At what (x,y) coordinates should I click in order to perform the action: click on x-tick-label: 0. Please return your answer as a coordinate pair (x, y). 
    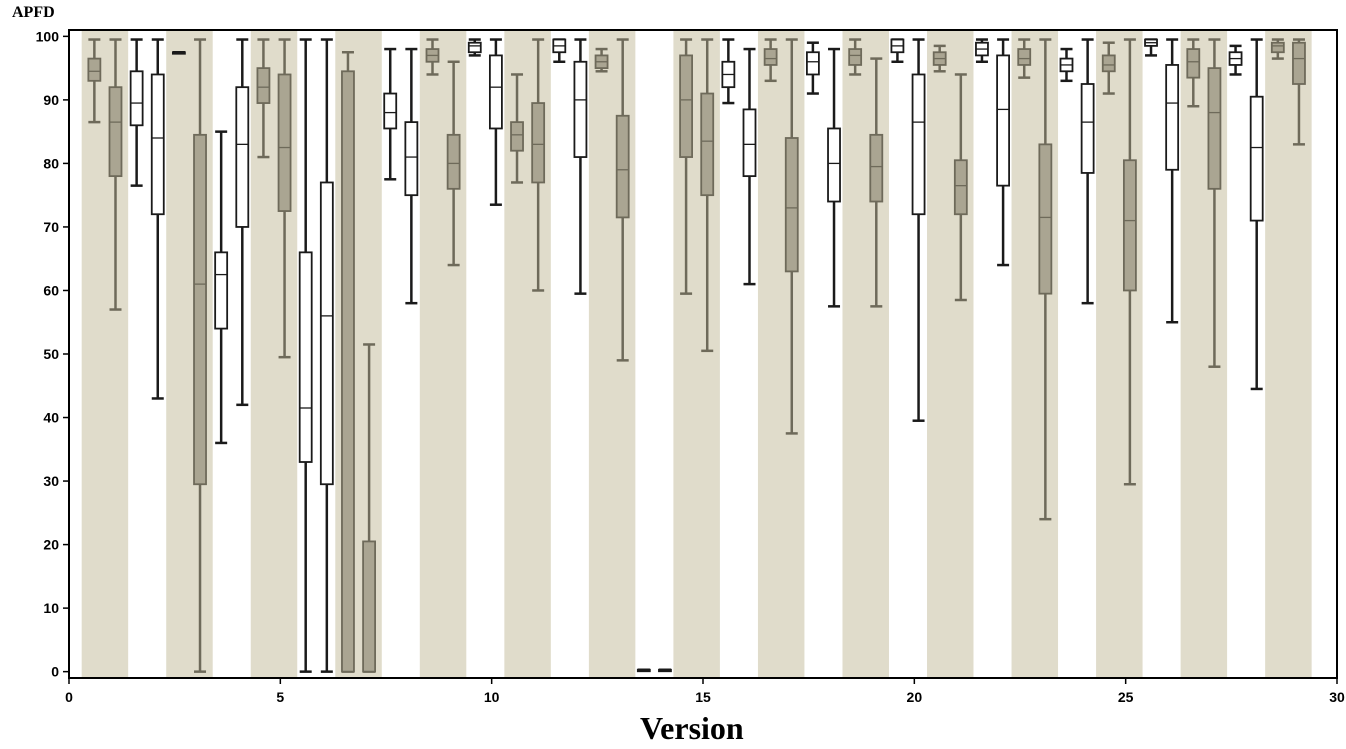
    Looking at the image, I should click on (69, 697).